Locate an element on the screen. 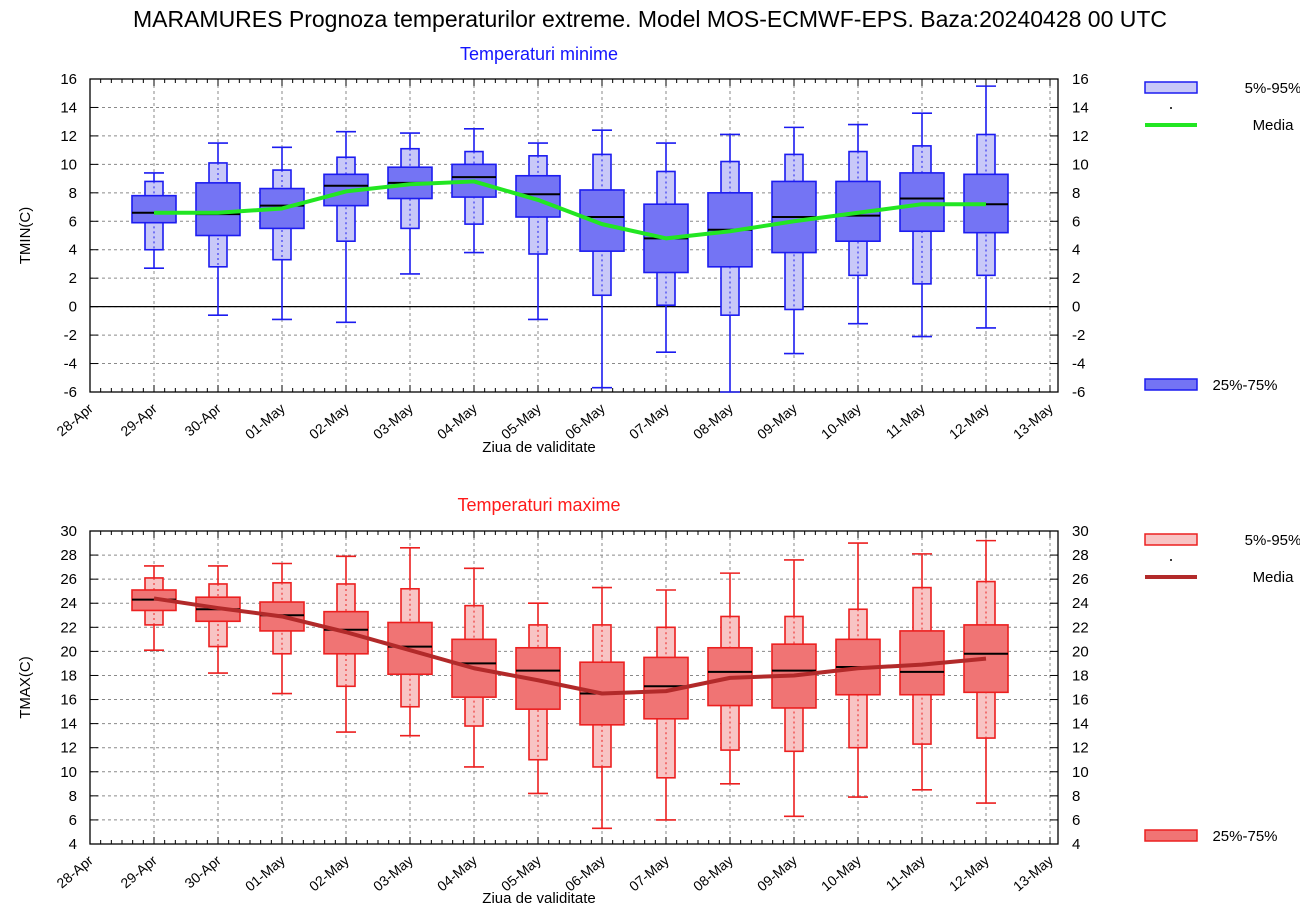 This screenshot has width=1300, height=907. box-12-May is located at coordinates (986, 671).